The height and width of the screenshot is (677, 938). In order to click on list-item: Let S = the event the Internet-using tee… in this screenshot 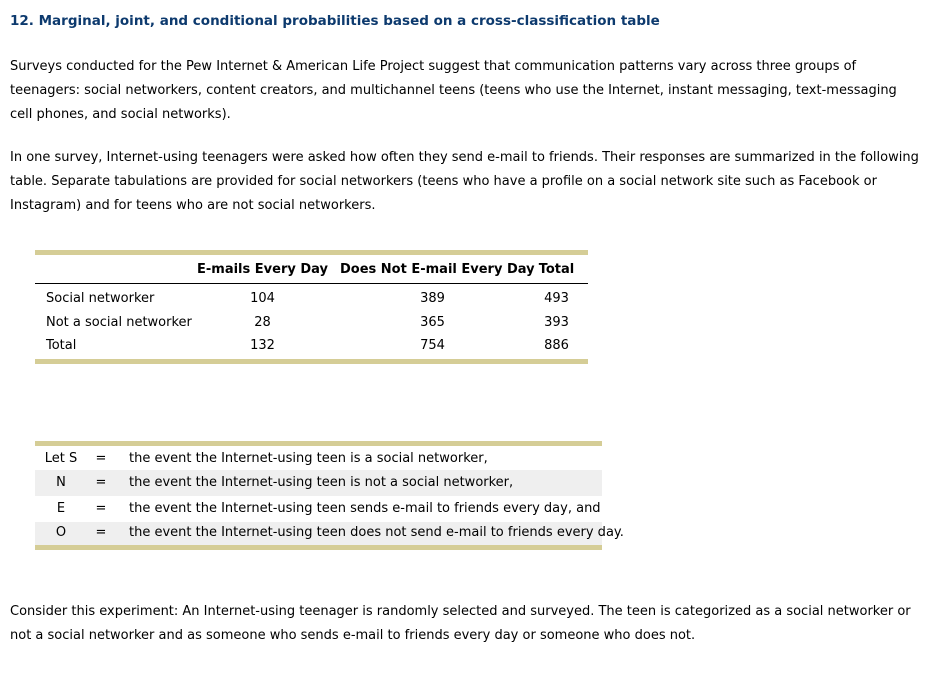, I will do `click(318, 457)`.